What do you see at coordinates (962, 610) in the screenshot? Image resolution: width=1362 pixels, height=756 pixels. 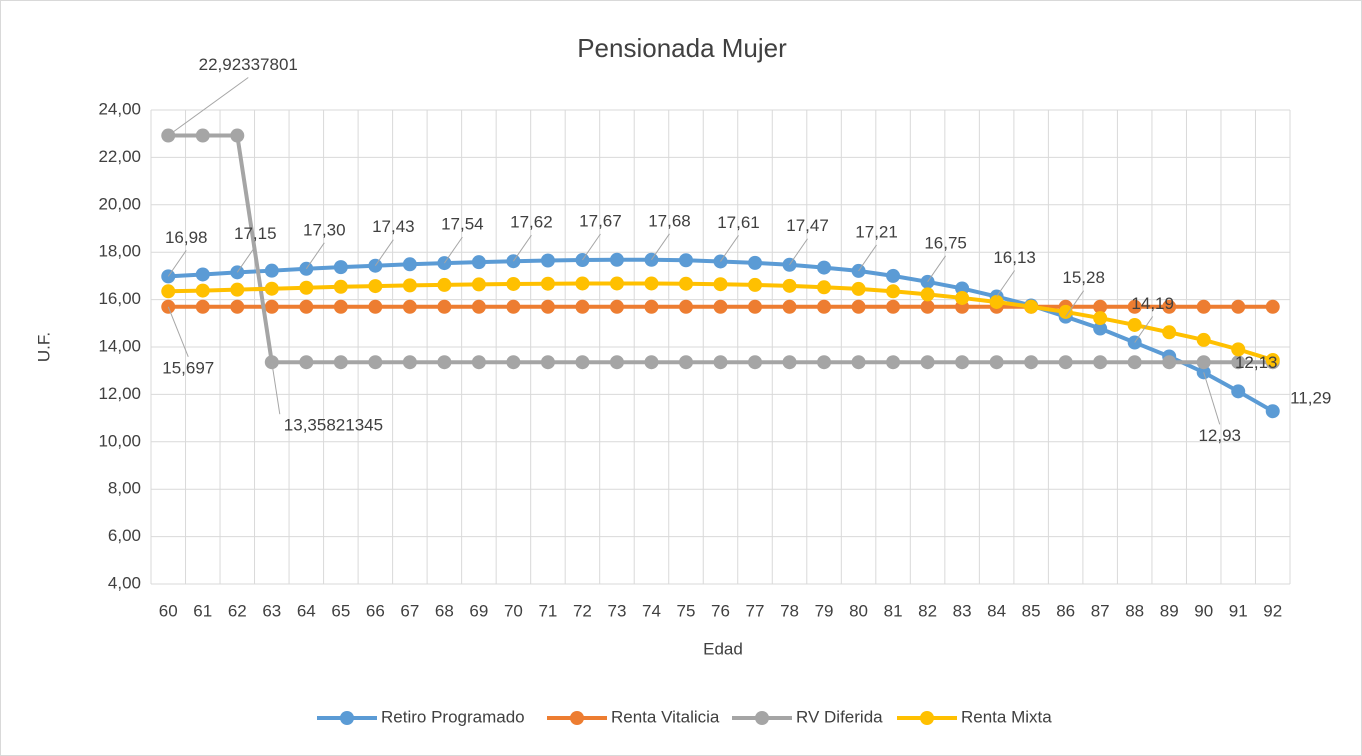 I see `x-tick-label: 83` at bounding box center [962, 610].